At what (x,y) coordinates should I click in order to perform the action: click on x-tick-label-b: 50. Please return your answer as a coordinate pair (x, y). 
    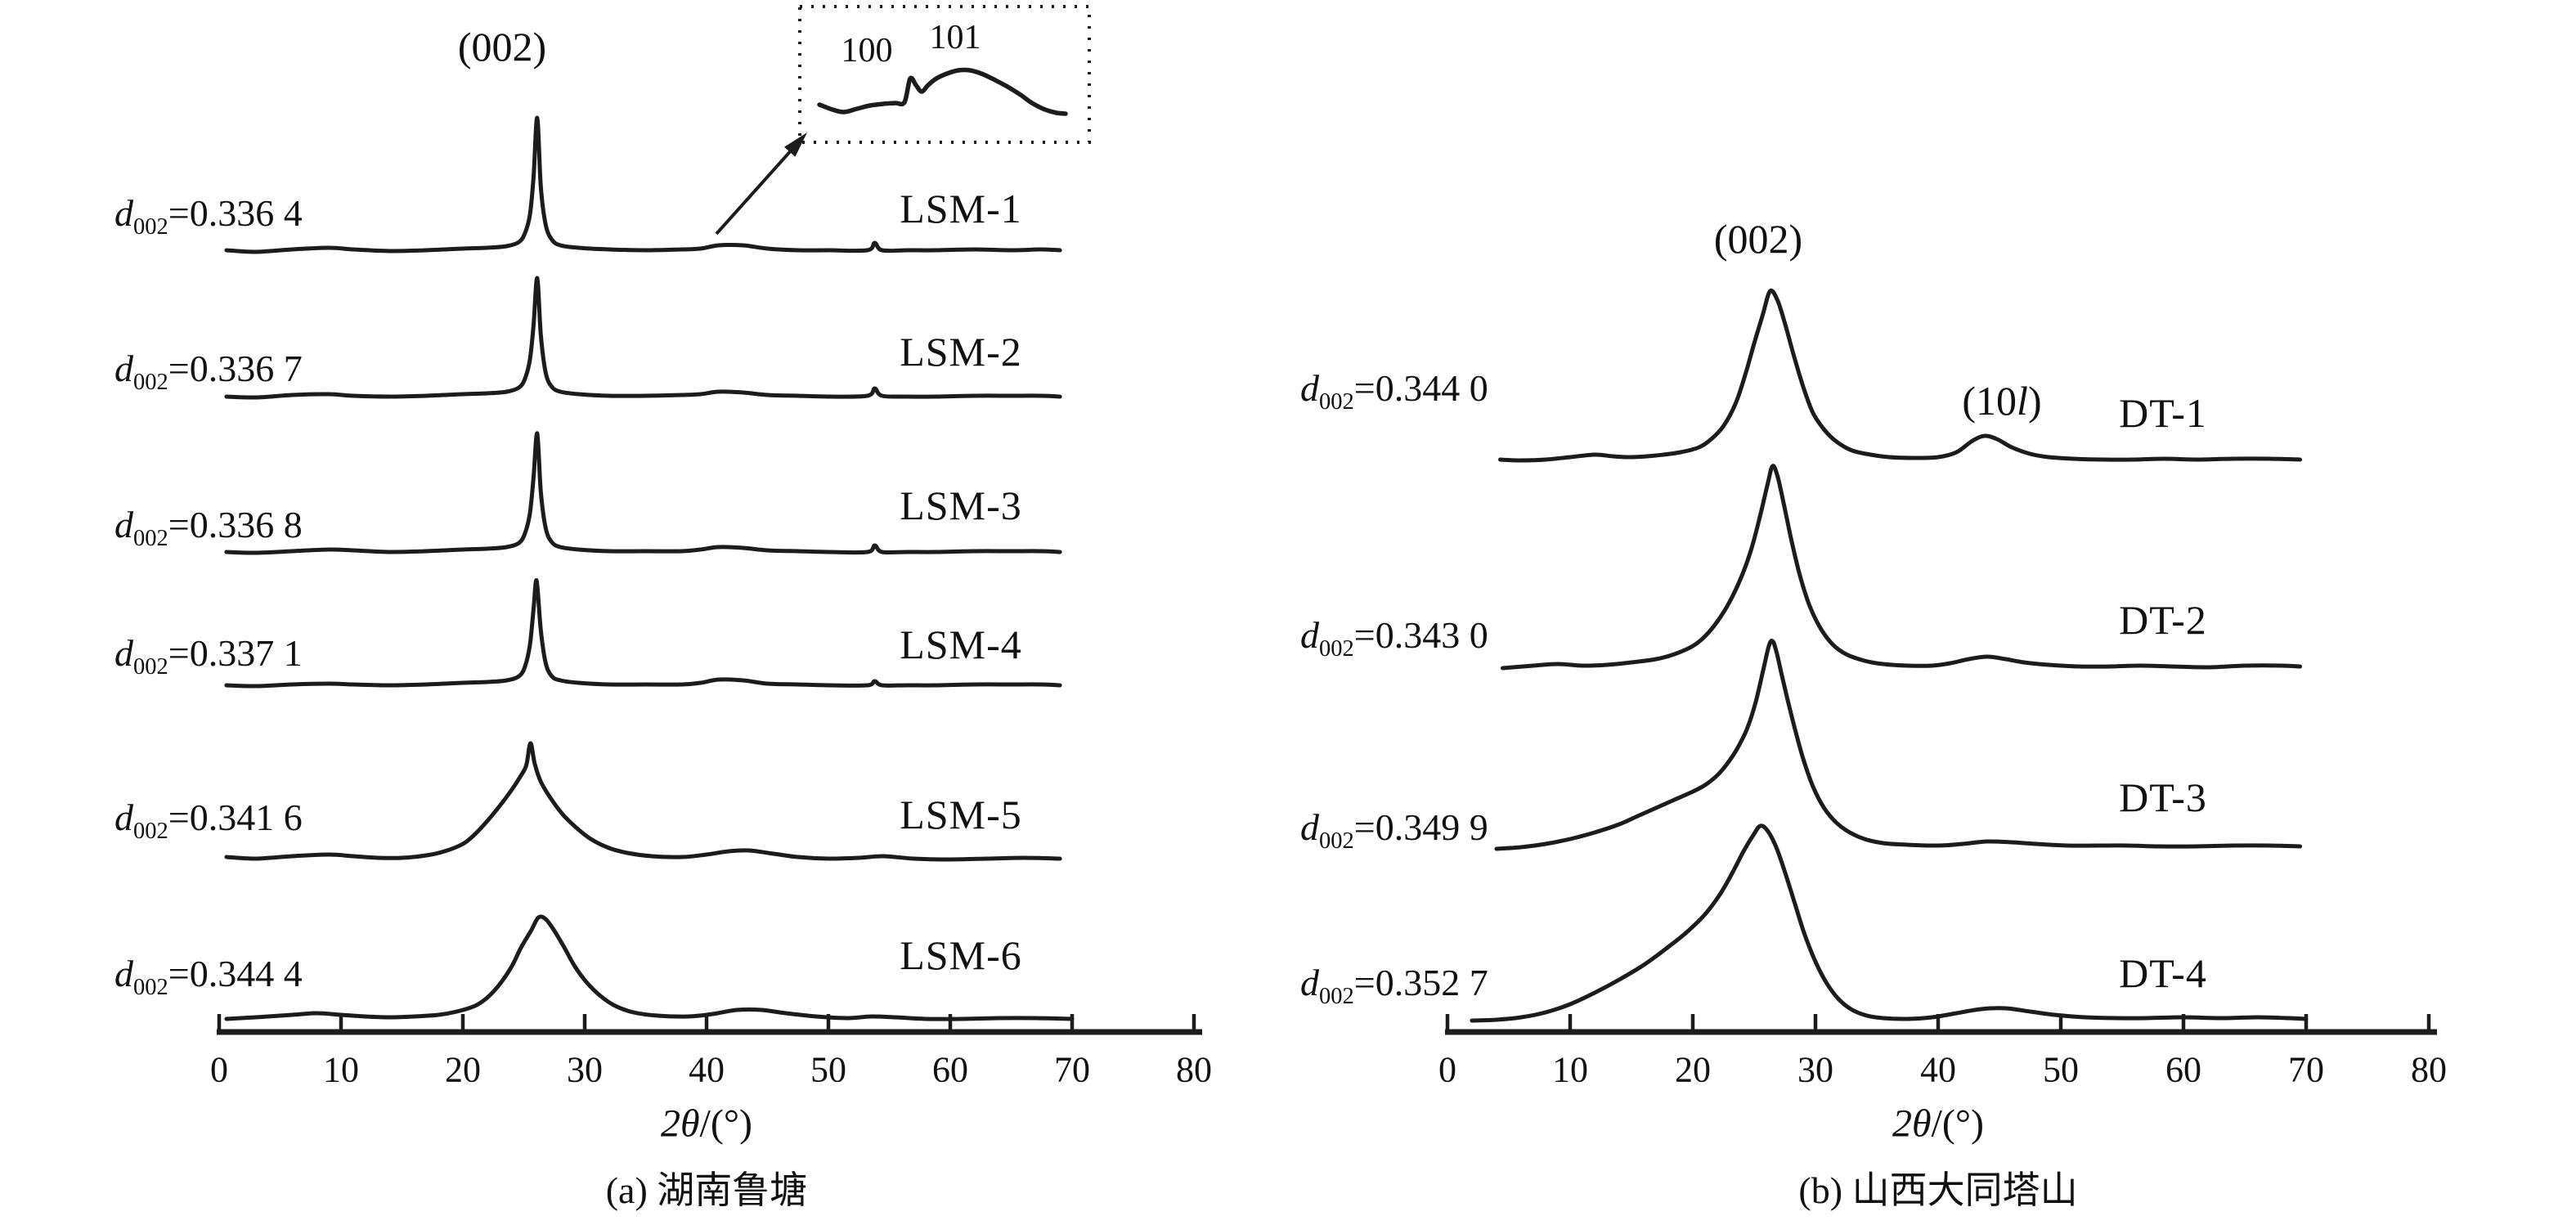
    Looking at the image, I should click on (2061, 1070).